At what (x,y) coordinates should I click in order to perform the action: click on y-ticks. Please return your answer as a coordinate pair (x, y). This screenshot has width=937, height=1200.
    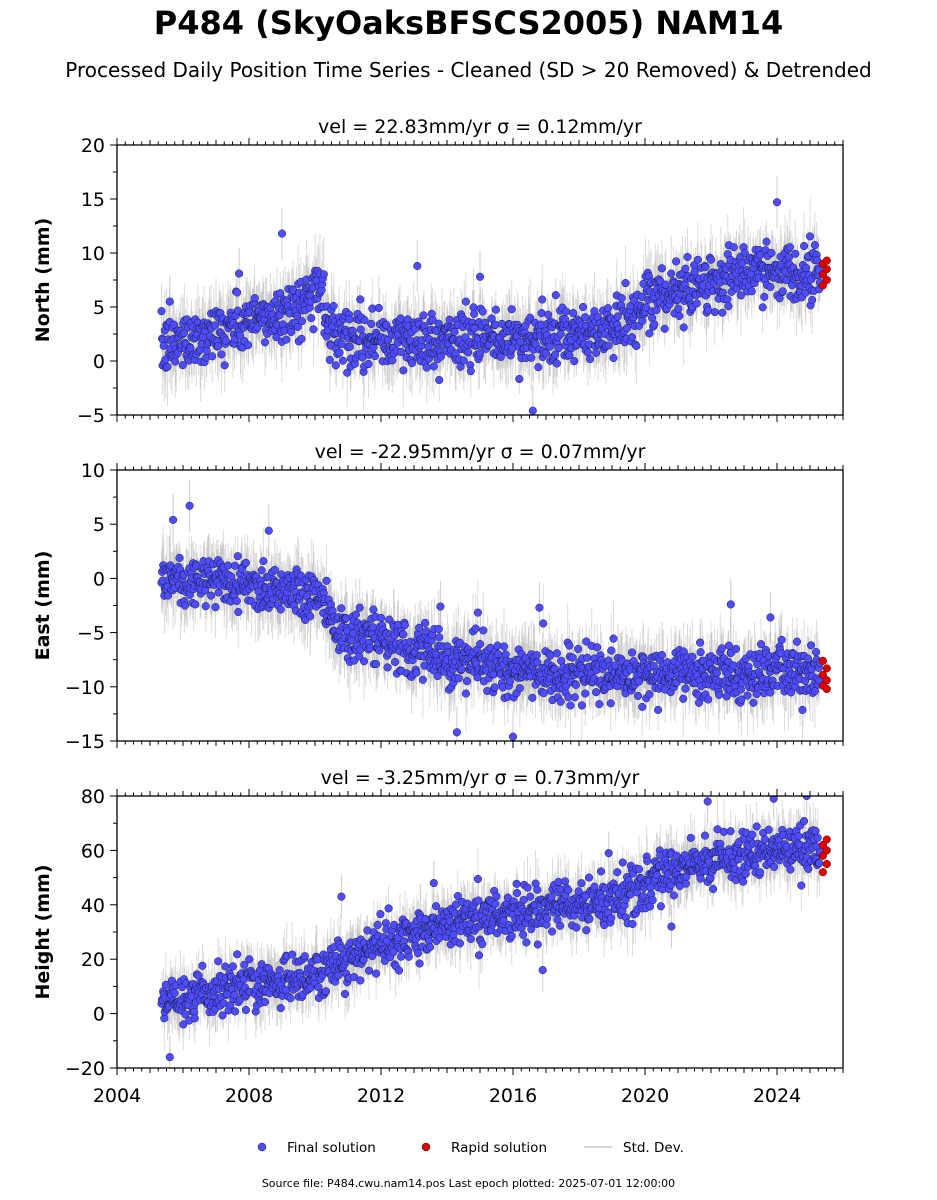
    Looking at the image, I should click on (113, 280).